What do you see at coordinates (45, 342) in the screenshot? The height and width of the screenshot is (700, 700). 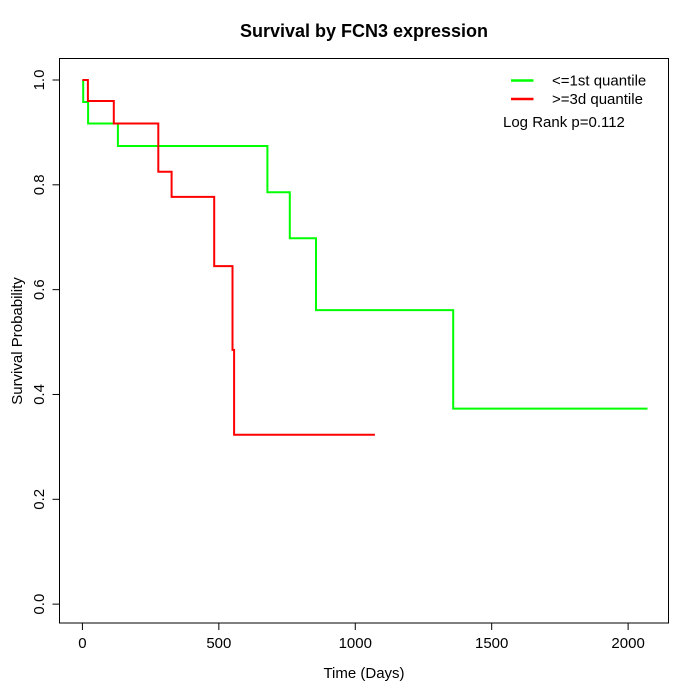 I see `y-axis: 0.0 0.2 0.4 0.6 0.8 1.0` at bounding box center [45, 342].